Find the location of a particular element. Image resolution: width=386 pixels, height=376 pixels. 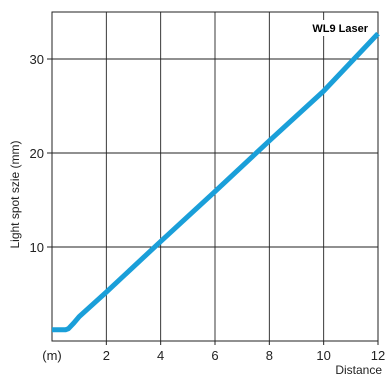

y-tick-label: 20 is located at coordinates (37, 153).